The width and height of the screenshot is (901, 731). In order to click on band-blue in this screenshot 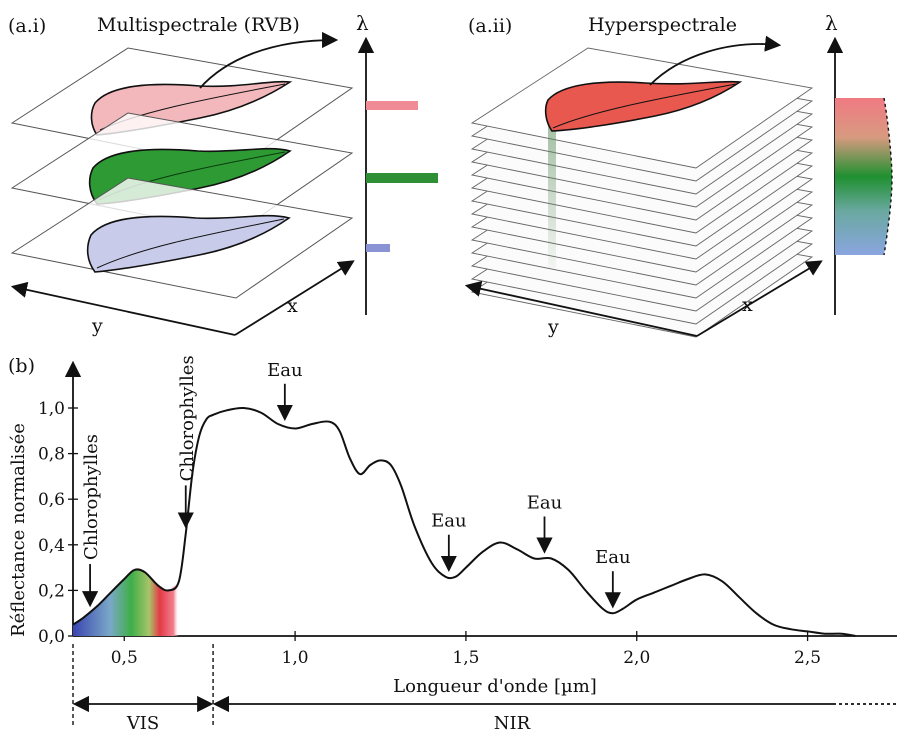, I will do `click(378, 248)`.